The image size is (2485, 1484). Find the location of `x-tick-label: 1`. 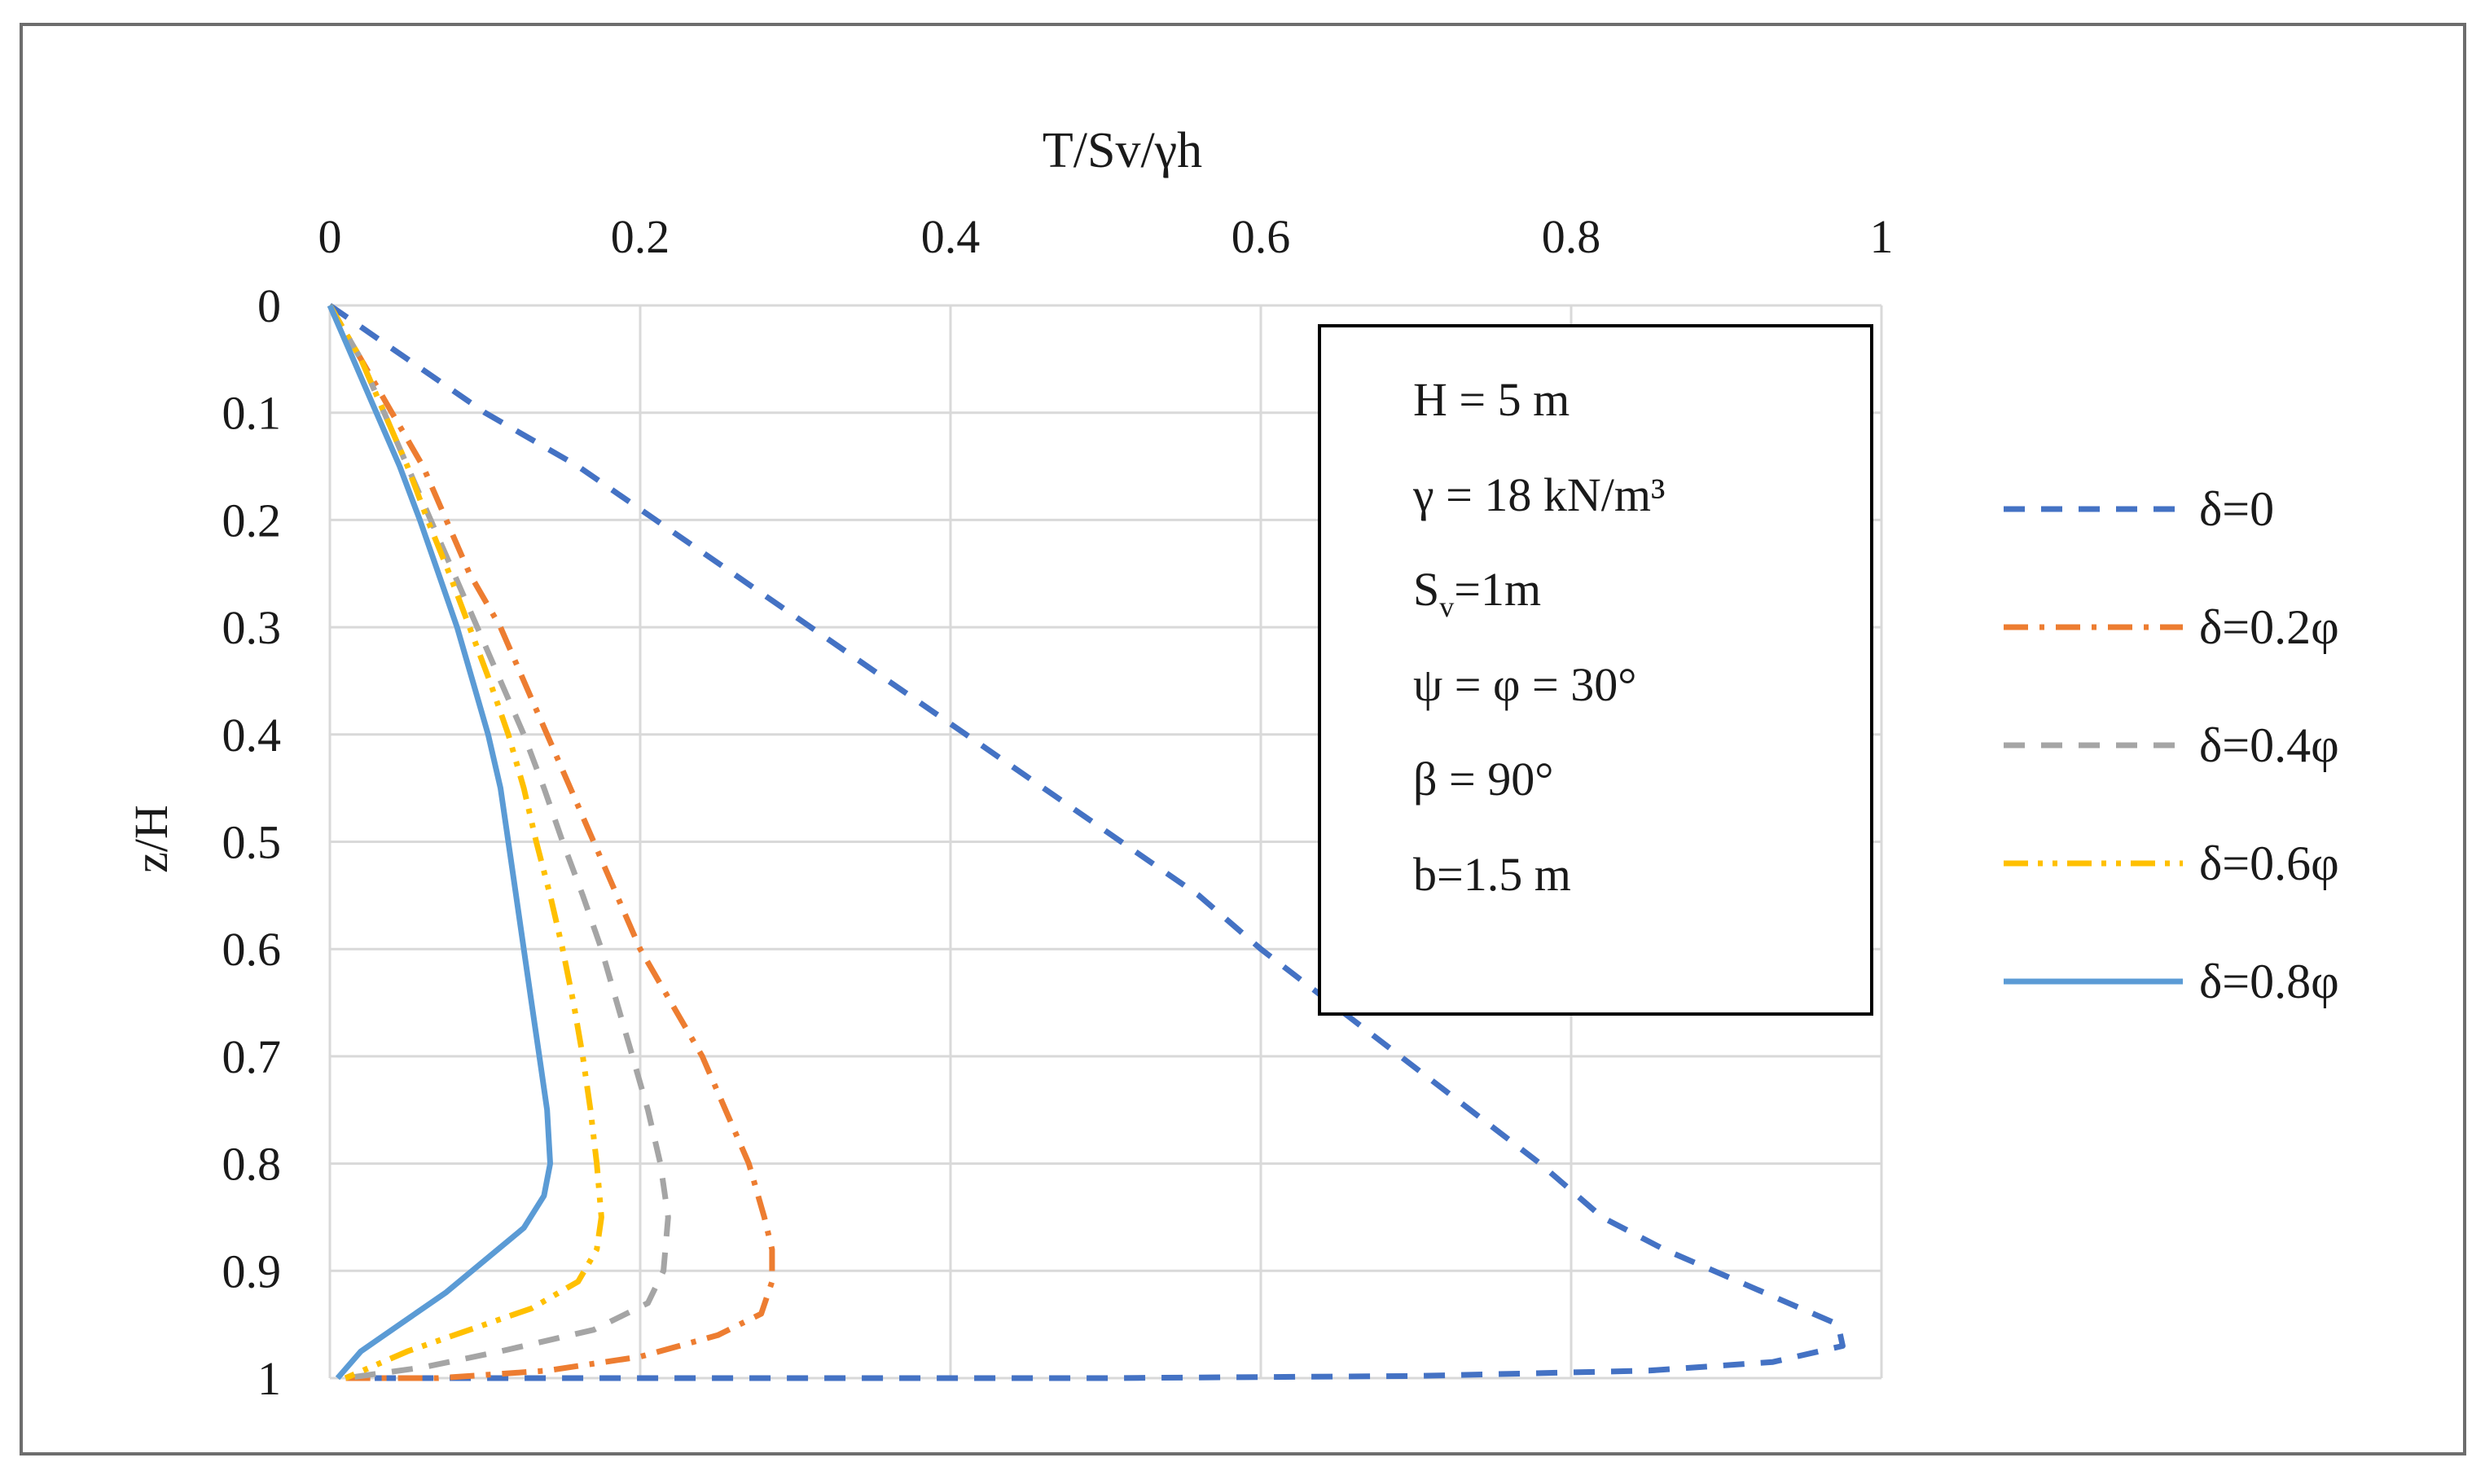

x-tick-label: 1 is located at coordinates (1882, 236).